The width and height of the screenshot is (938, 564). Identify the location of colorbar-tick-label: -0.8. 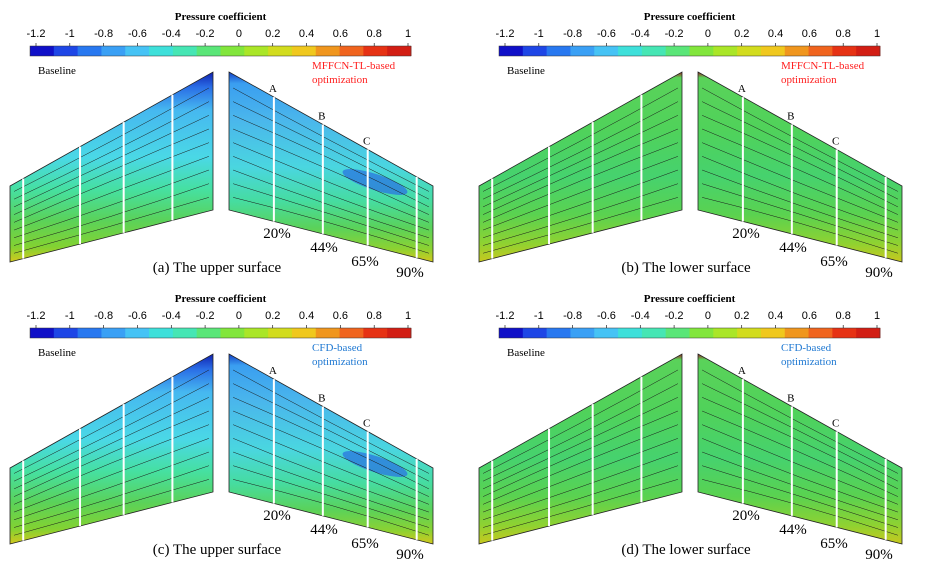
(572, 34).